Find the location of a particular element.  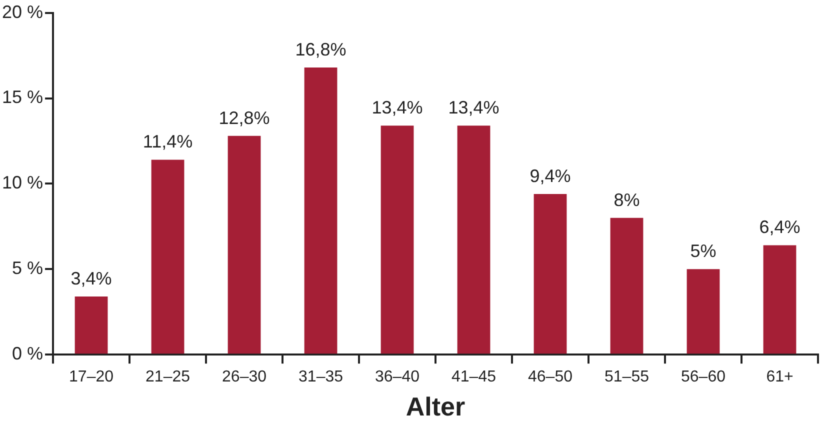

y-tick-label: 0 % is located at coordinates (28, 354).